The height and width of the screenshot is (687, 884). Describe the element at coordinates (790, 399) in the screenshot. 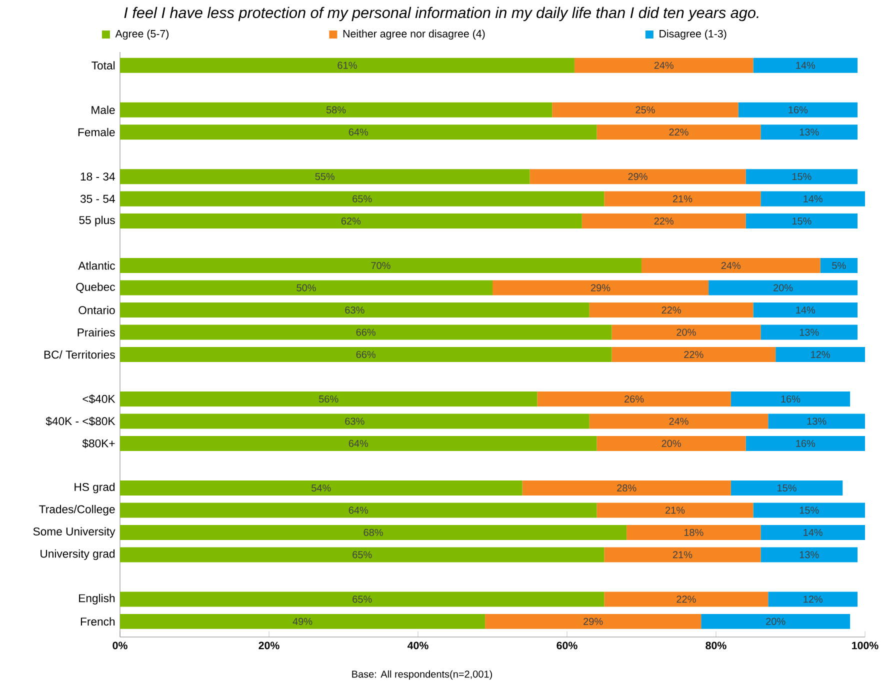

I see `data-label: 16%` at that location.